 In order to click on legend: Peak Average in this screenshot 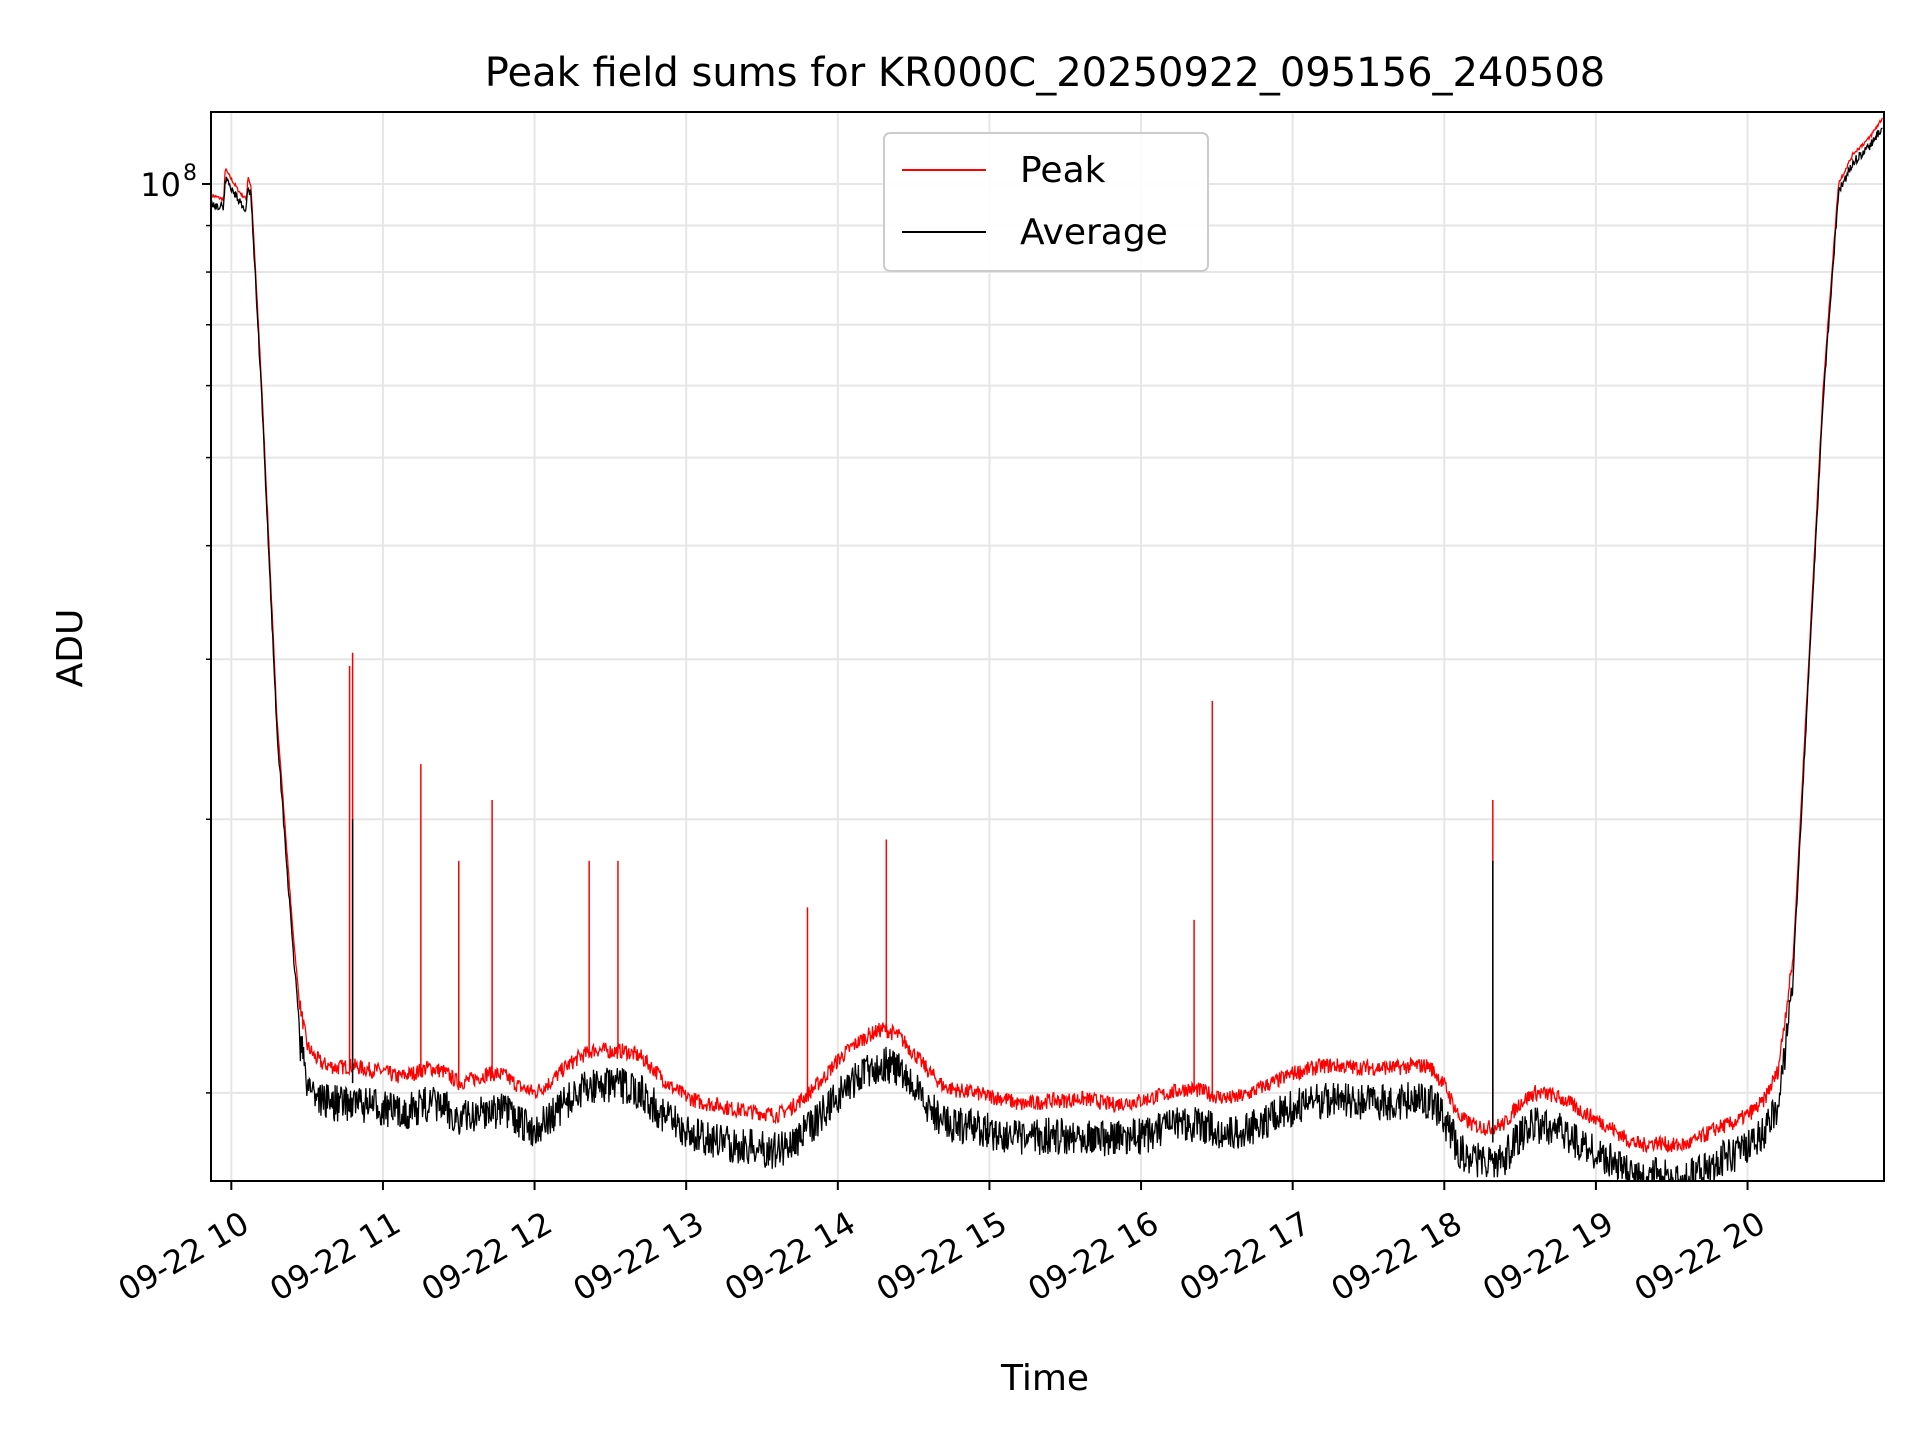, I will do `click(1046, 202)`.